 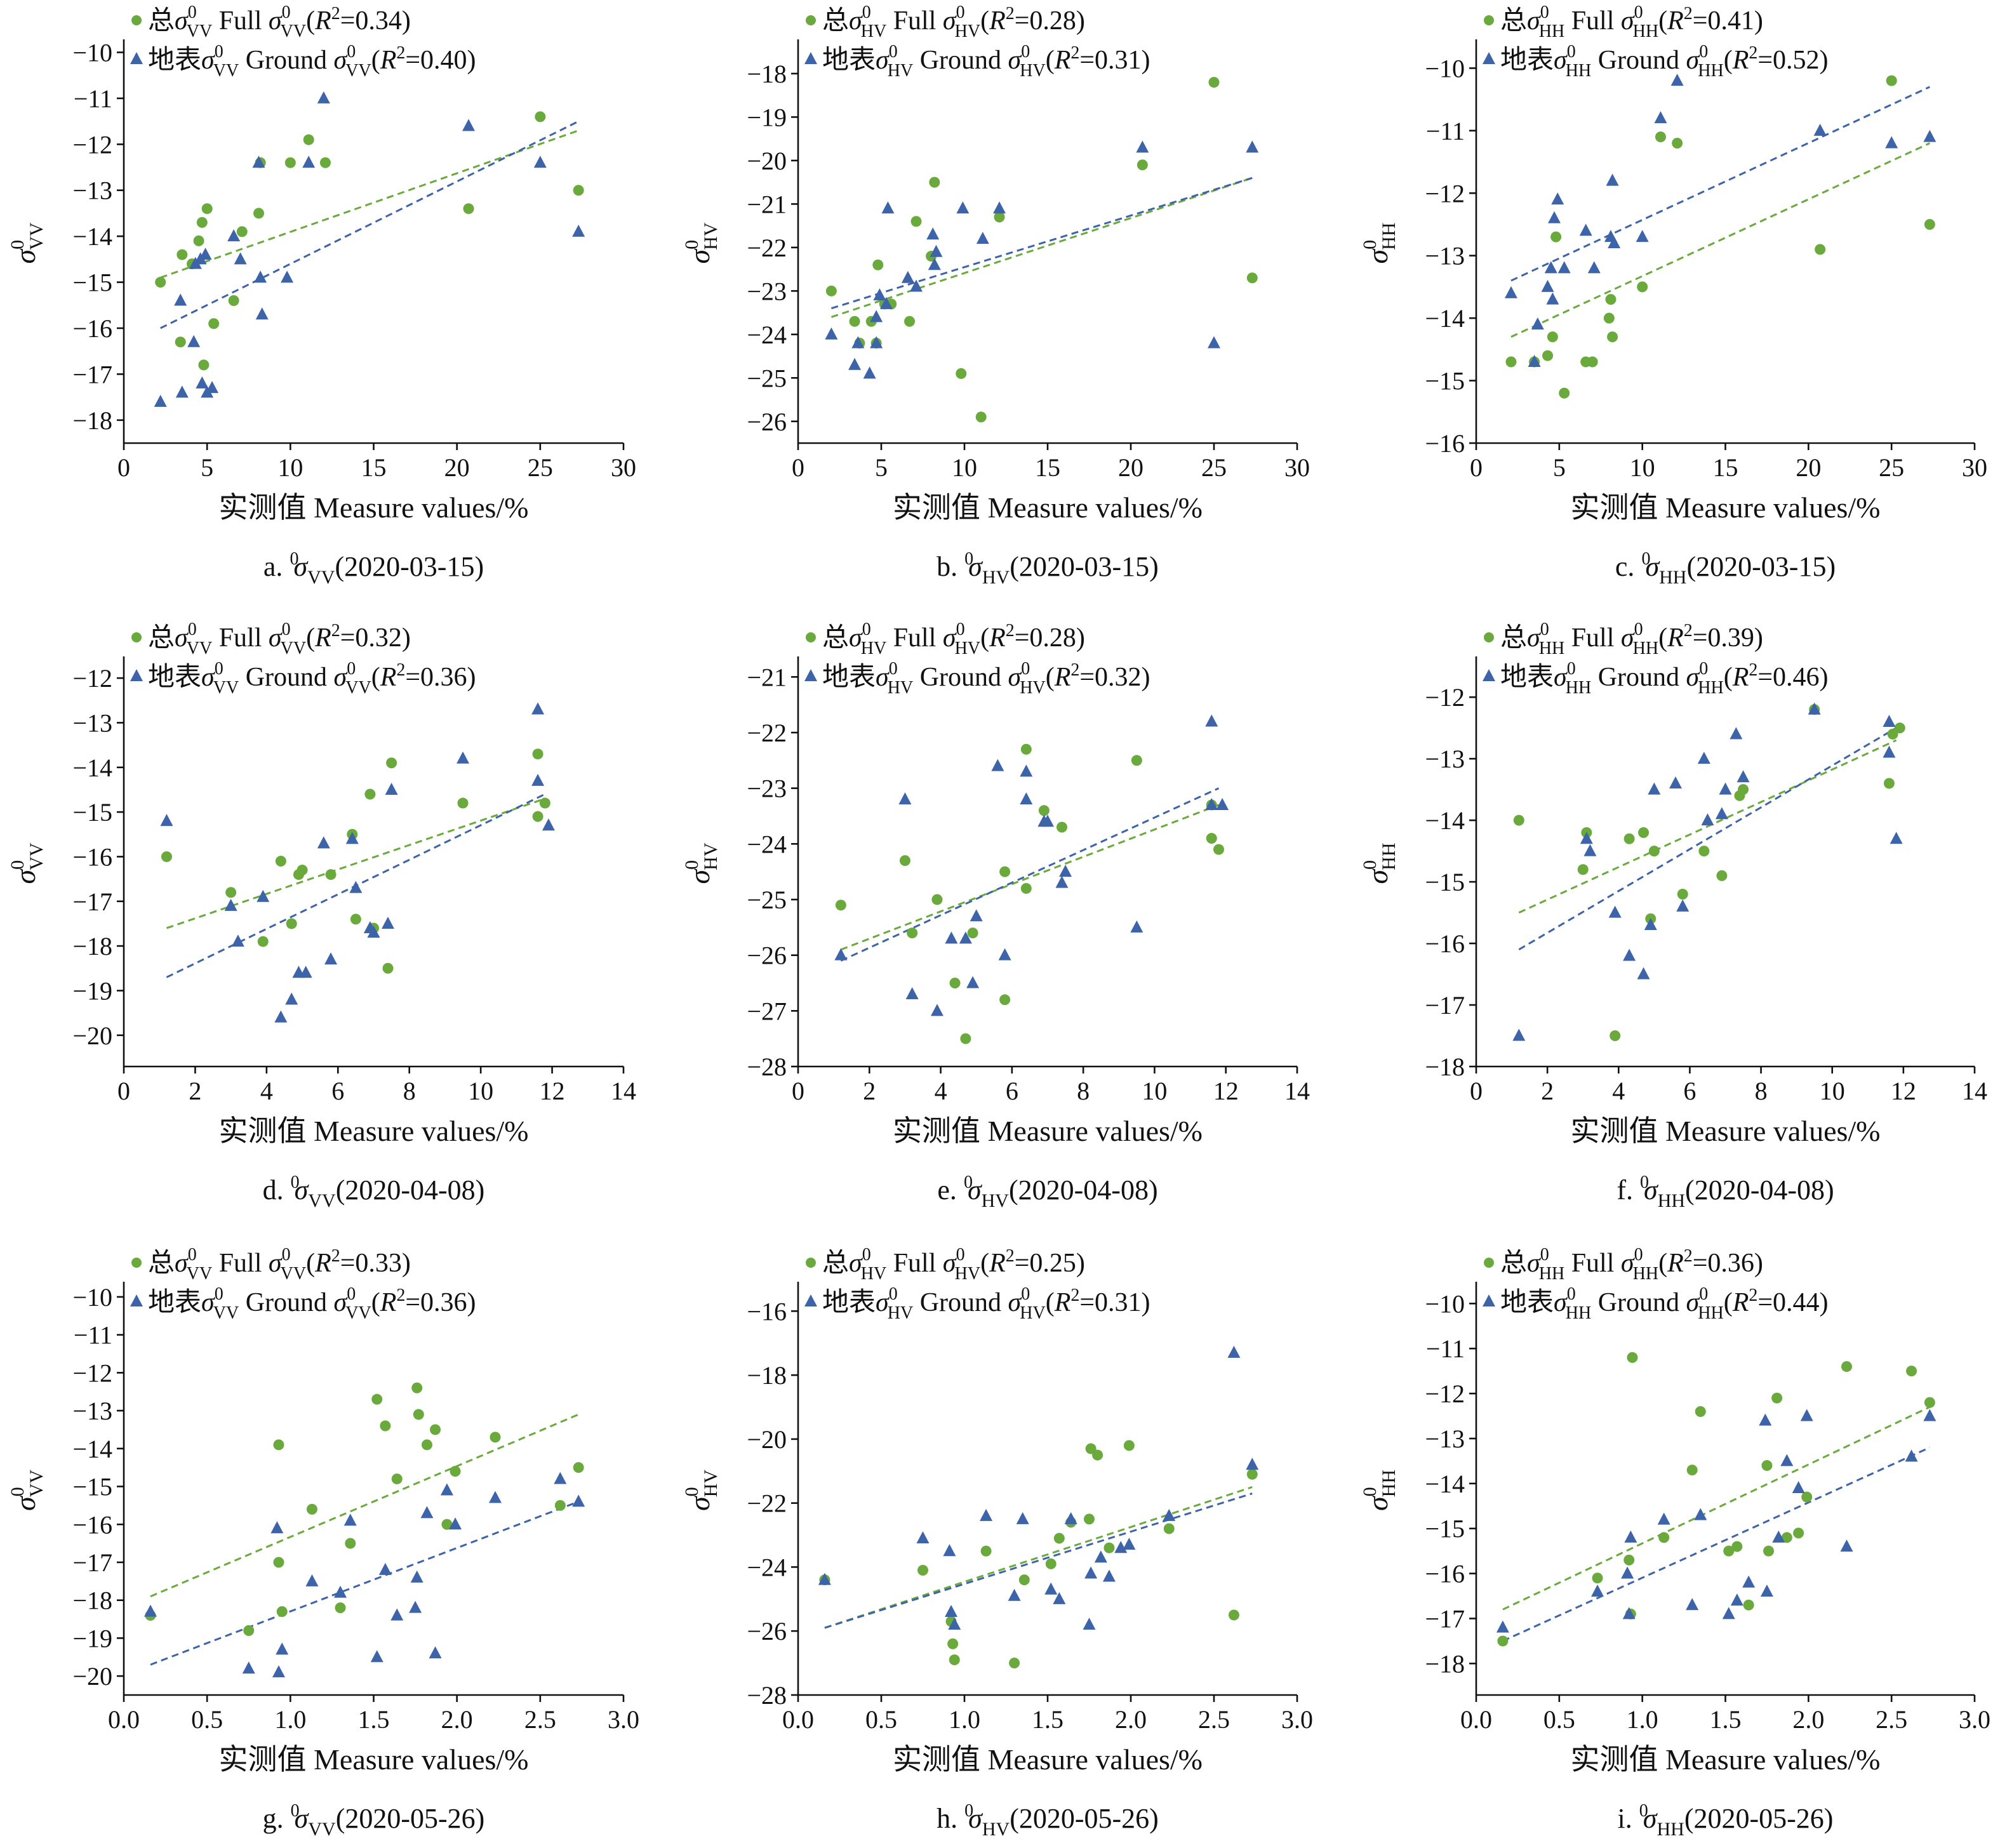 What do you see at coordinates (1726, 1821) in the screenshot?
I see `panel-caption: i. 0σHH(2020-05-26)` at bounding box center [1726, 1821].